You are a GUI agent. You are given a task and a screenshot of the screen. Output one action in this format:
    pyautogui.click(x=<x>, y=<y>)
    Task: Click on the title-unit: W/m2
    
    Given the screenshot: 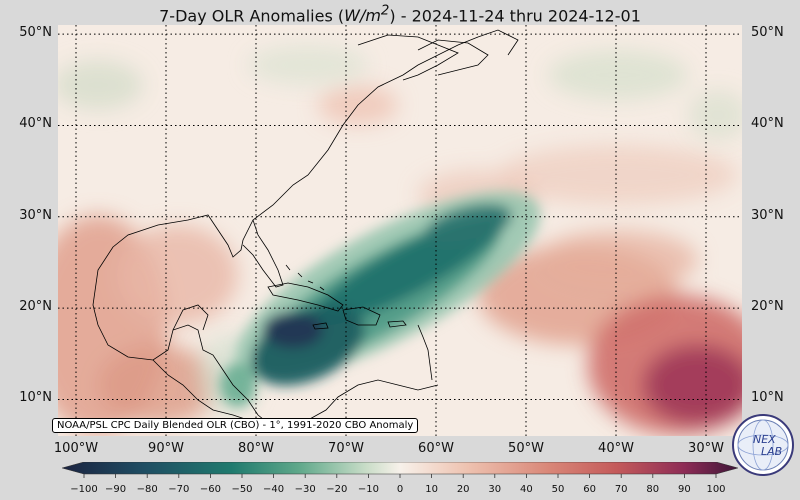 What is the action you would take?
    pyautogui.click(x=367, y=15)
    